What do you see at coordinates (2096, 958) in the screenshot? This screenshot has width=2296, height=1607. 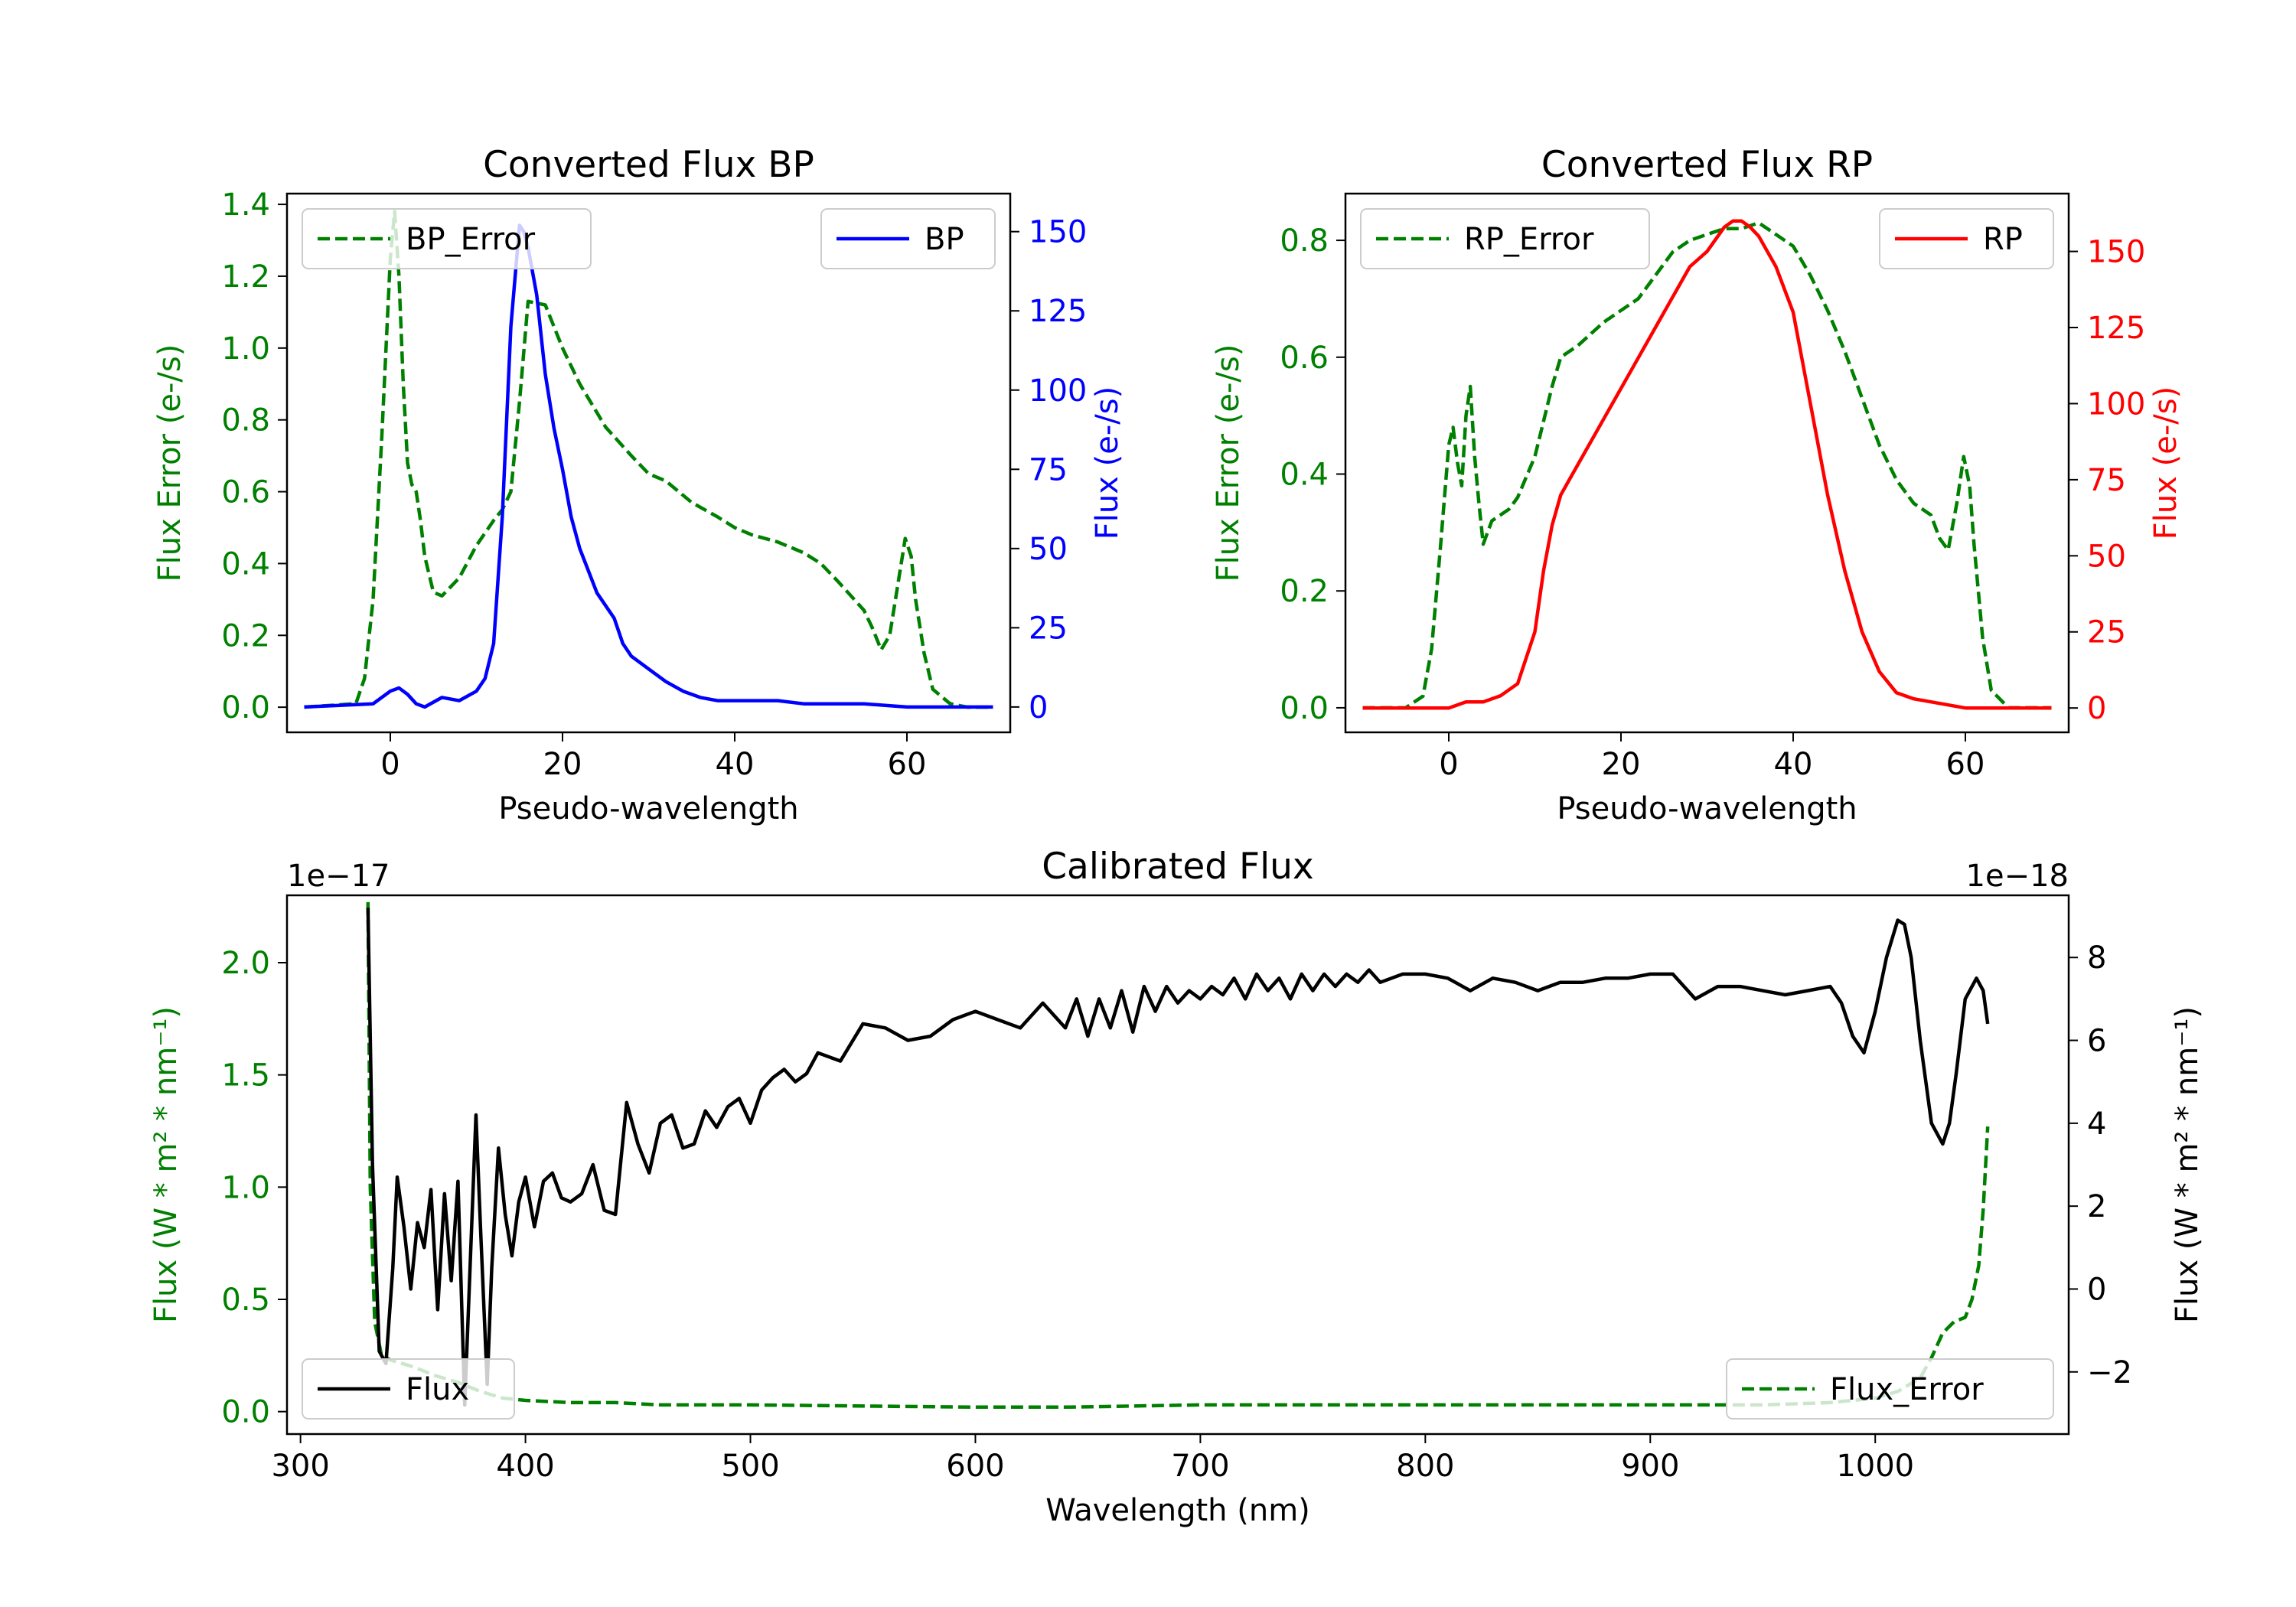 I see `cal-y-right-tick-label: 8` at bounding box center [2096, 958].